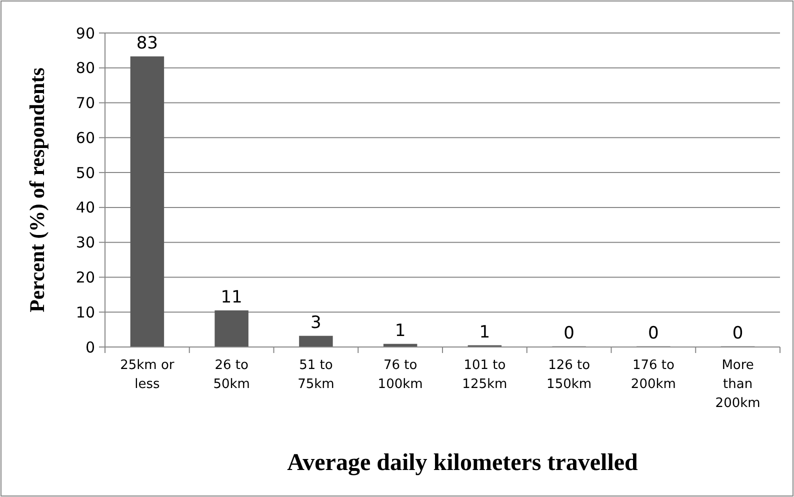  I want to click on y-tick-label: 70, so click(85, 103).